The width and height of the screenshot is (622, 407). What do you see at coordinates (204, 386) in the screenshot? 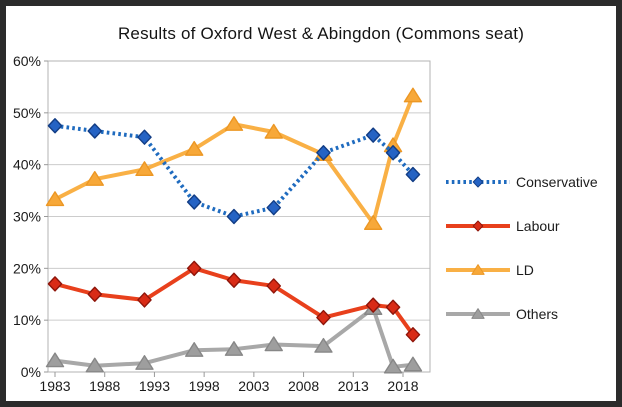
I see `svg-text: 1998` at bounding box center [204, 386].